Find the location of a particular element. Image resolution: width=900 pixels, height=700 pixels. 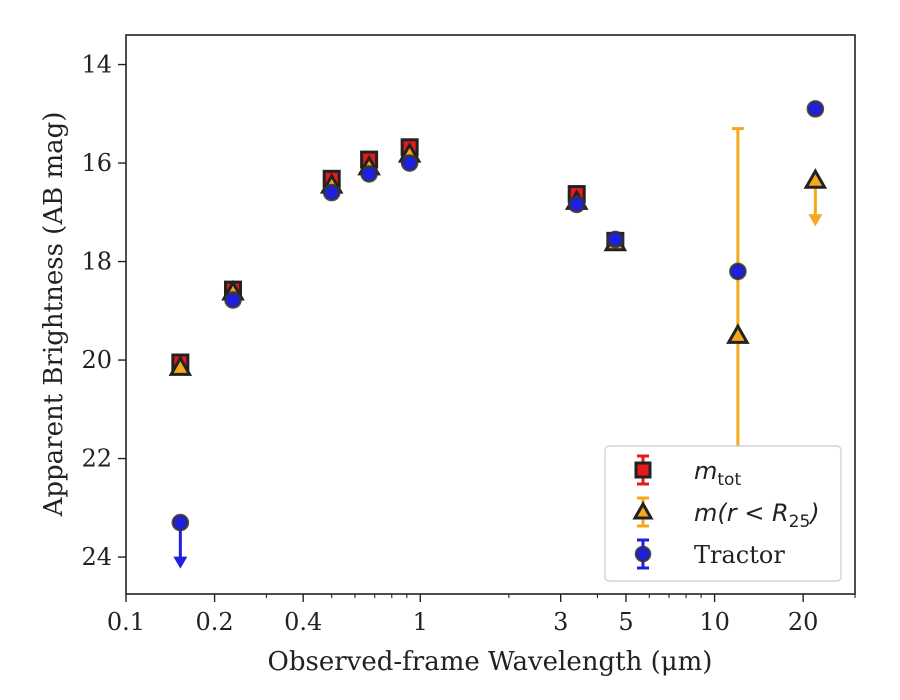

legend-label: mtot is located at coordinates (717, 473).